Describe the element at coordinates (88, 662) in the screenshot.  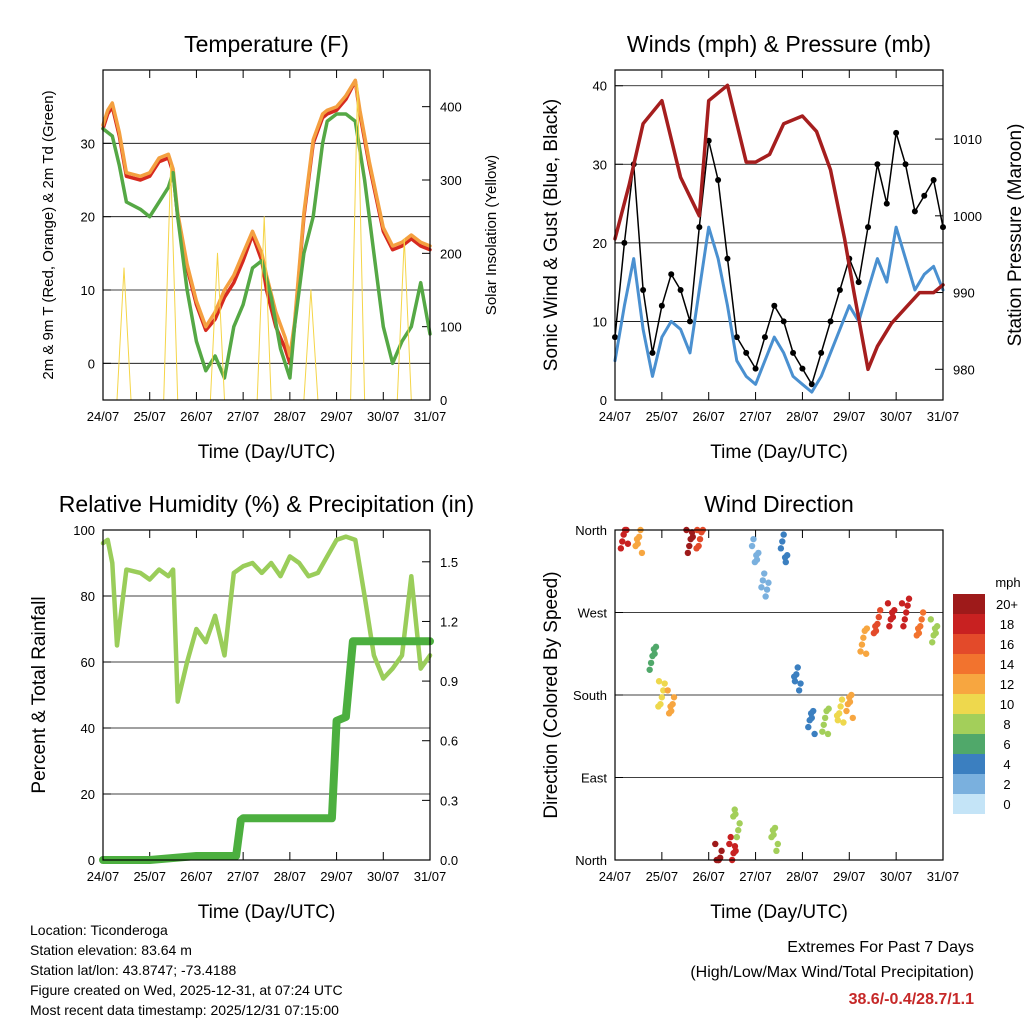
I see `y-tick-label: 60` at that location.